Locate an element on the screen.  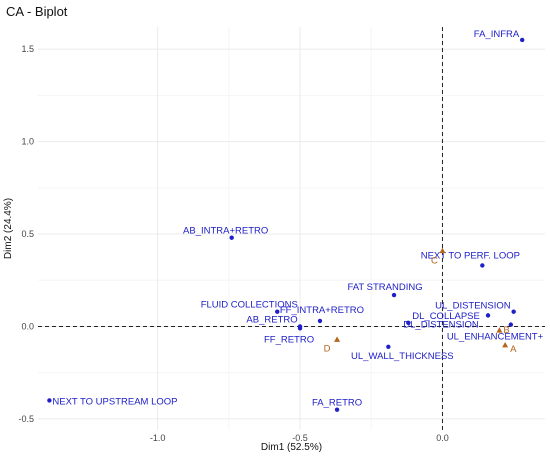
row-point-label: C is located at coordinates (434, 261).